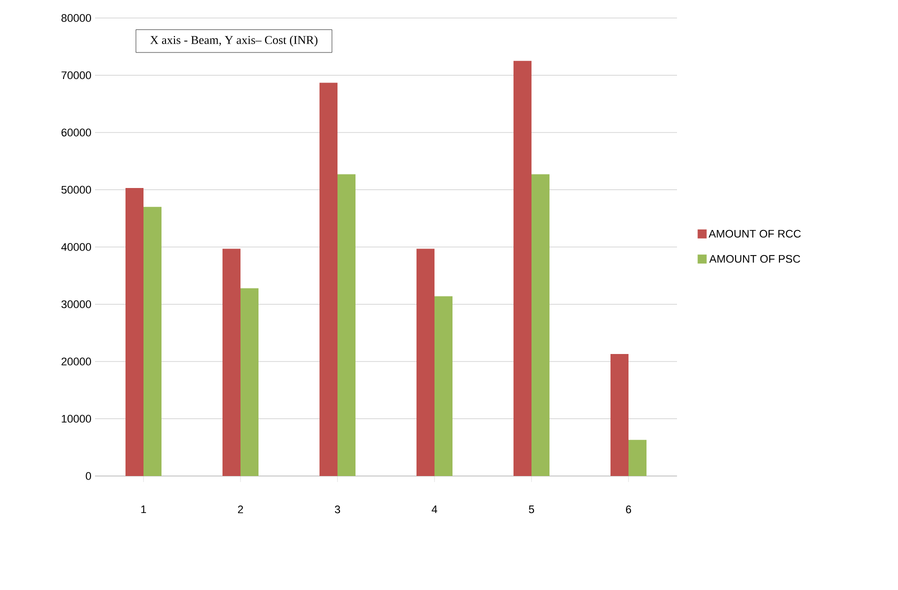 The image size is (898, 590). What do you see at coordinates (76, 18) in the screenshot?
I see `y-tick-label: 80000` at bounding box center [76, 18].